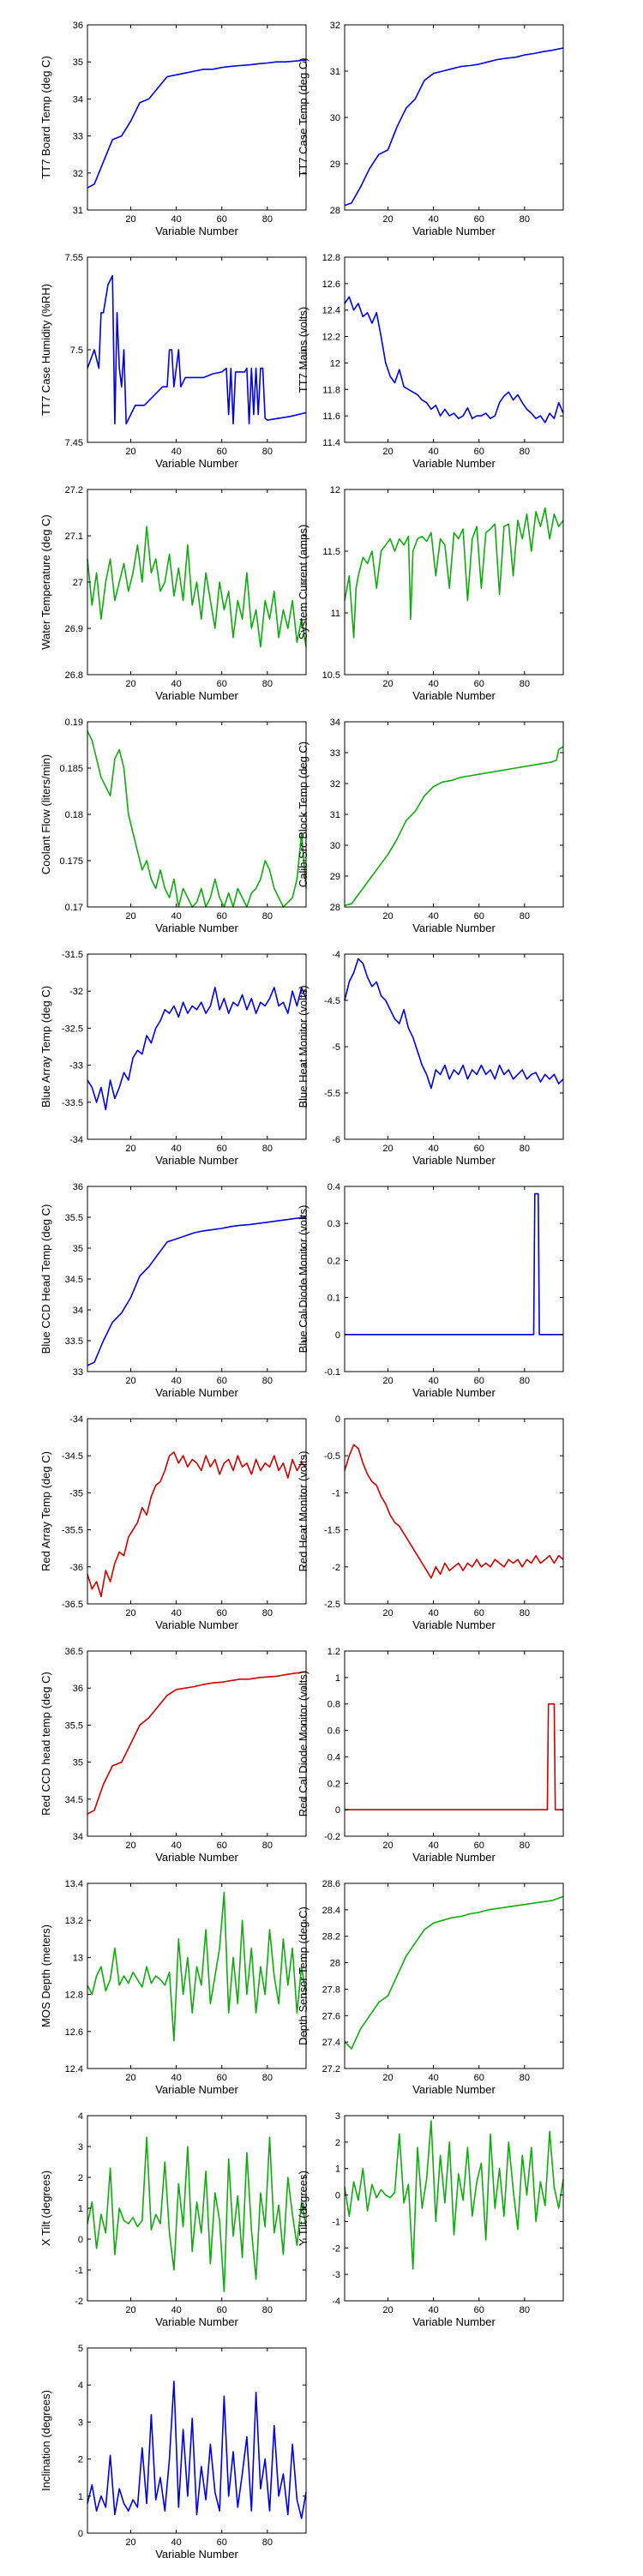 The width and height of the screenshot is (643, 2576). What do you see at coordinates (336, 1493) in the screenshot?
I see `y-tick-label: -1` at bounding box center [336, 1493].